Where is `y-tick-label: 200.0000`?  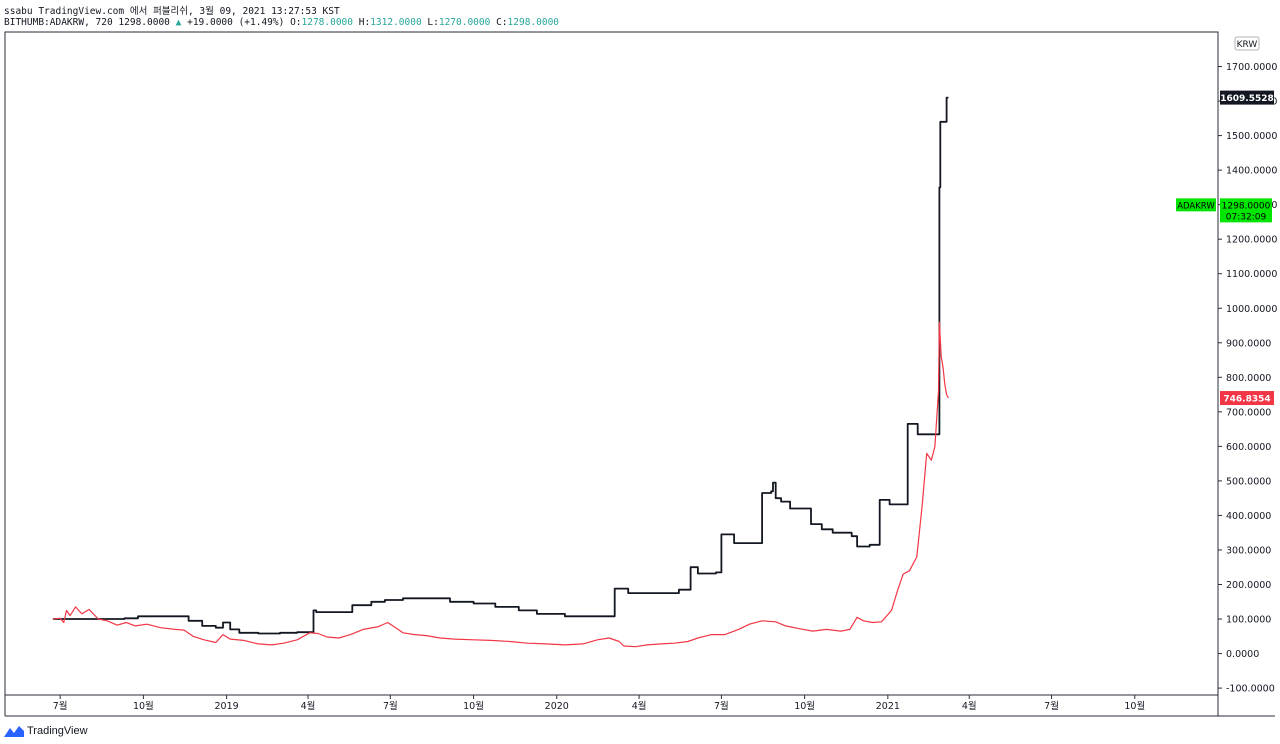
y-tick-label: 200.0000 is located at coordinates (1248, 585).